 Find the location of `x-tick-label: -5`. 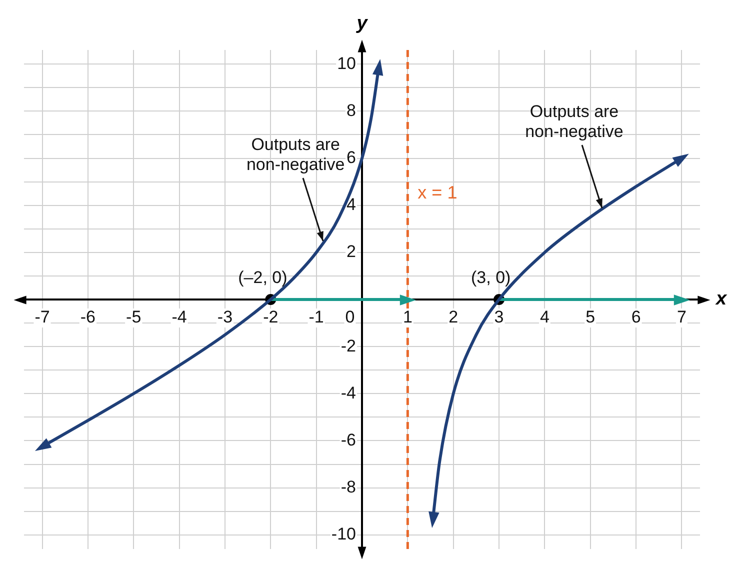

x-tick-label: -5 is located at coordinates (134, 317).